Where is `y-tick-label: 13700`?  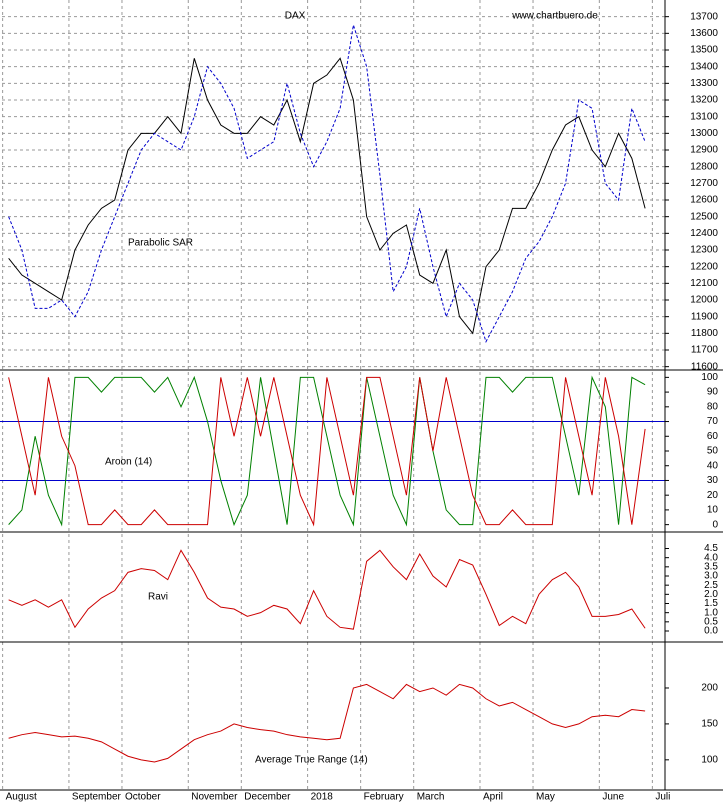 y-tick-label: 13700 is located at coordinates (704, 16).